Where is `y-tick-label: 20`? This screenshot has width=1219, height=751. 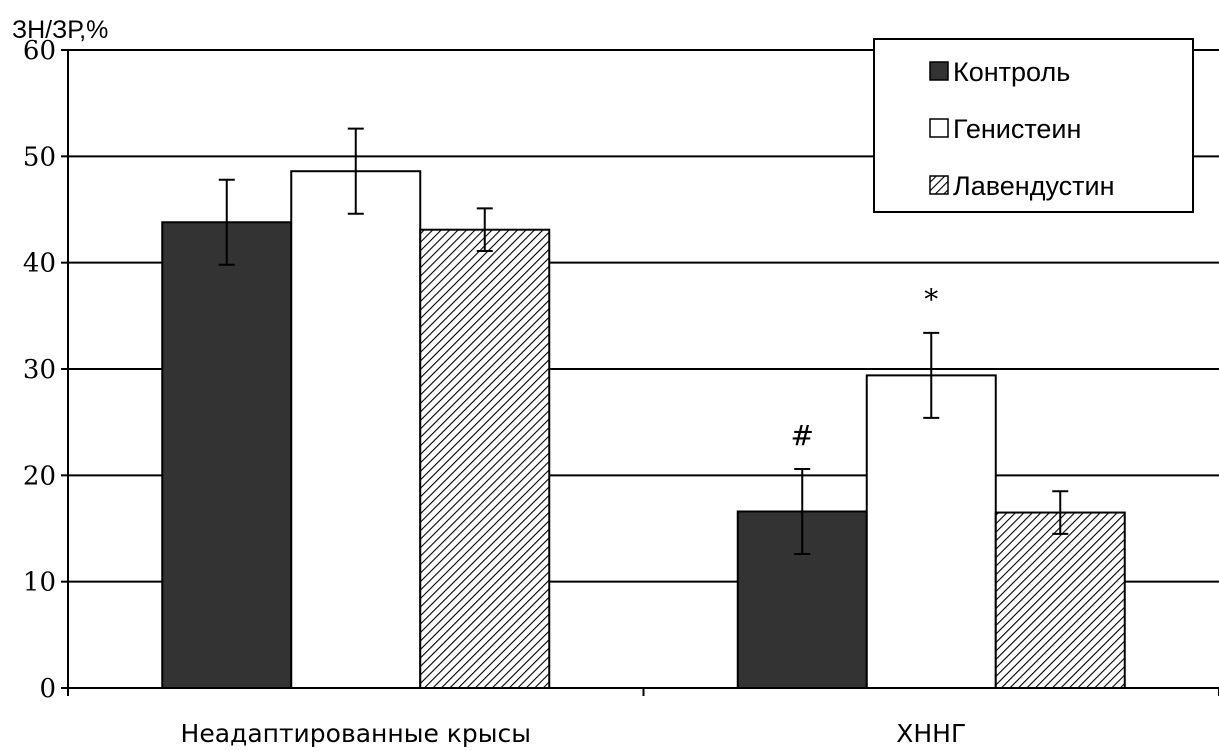 y-tick-label: 20 is located at coordinates (39, 476).